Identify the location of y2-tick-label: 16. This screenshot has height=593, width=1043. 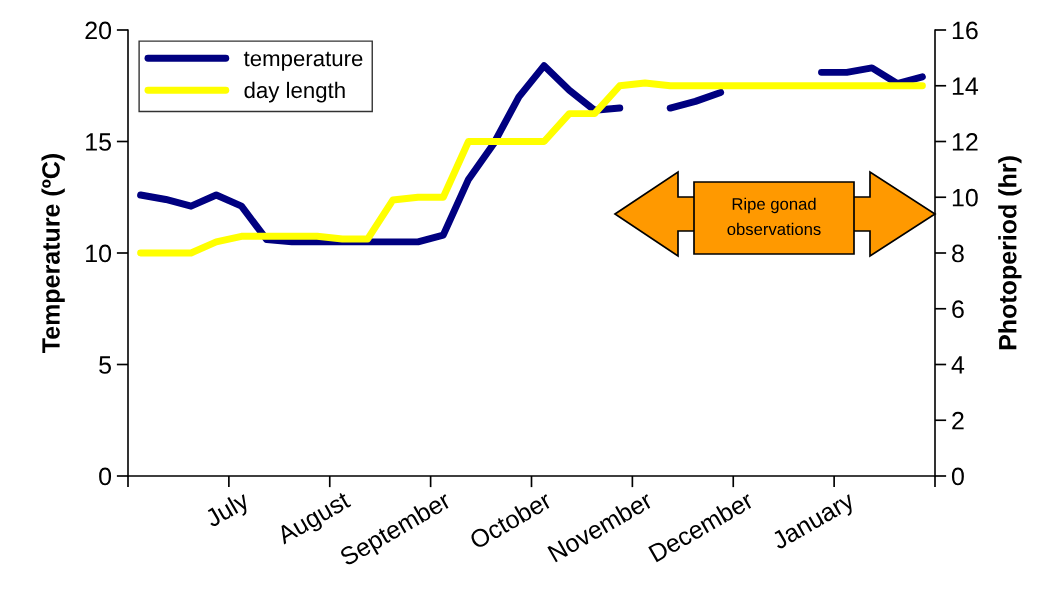
(965, 30).